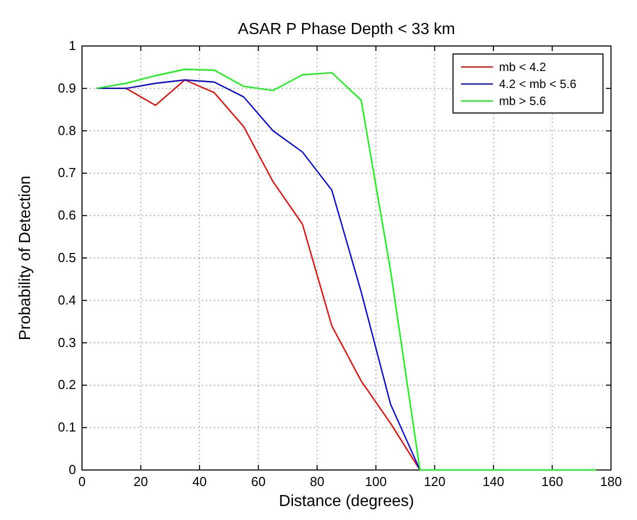 The height and width of the screenshot is (520, 637). Describe the element at coordinates (611, 481) in the screenshot. I see `x-tick-label: 180` at that location.